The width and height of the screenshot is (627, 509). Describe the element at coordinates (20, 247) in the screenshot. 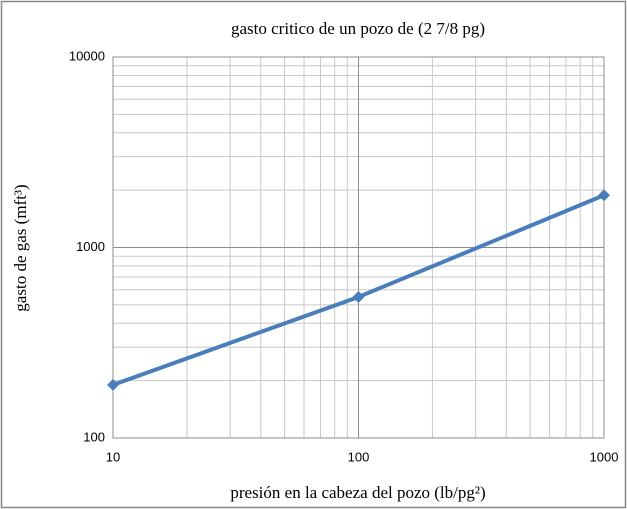

I see `y-axis-label: gasto de gas (mft³)` at that location.